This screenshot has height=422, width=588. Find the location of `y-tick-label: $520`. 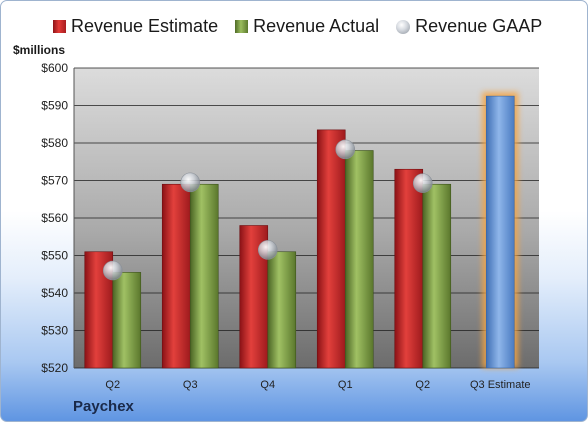

y-tick-label: $520 is located at coordinates (54, 368).